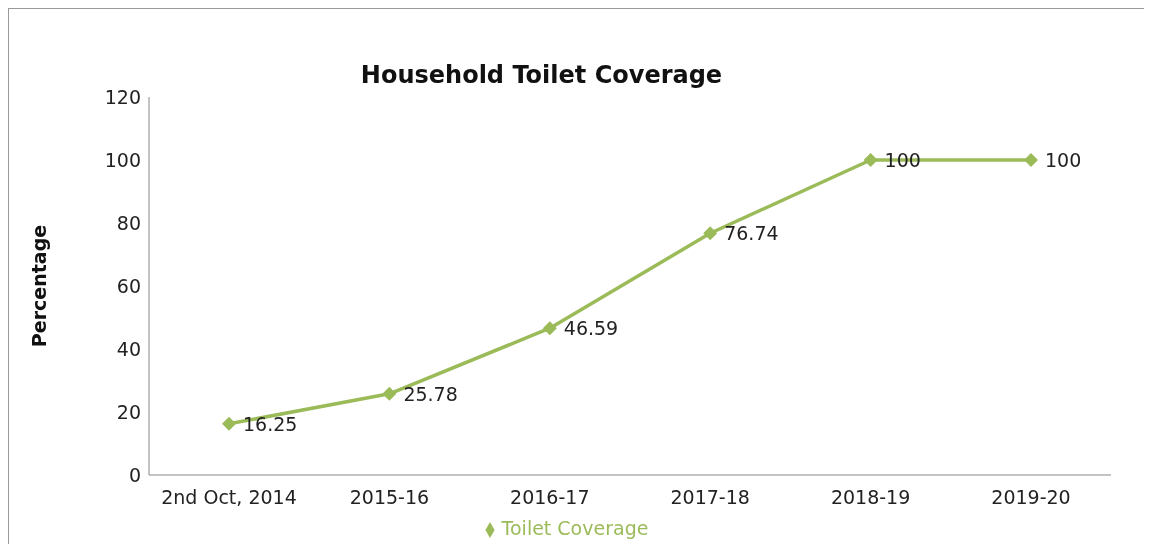 The width and height of the screenshot is (1151, 544). What do you see at coordinates (389, 497) in the screenshot?
I see `x-tick-label: 2015-16` at bounding box center [389, 497].